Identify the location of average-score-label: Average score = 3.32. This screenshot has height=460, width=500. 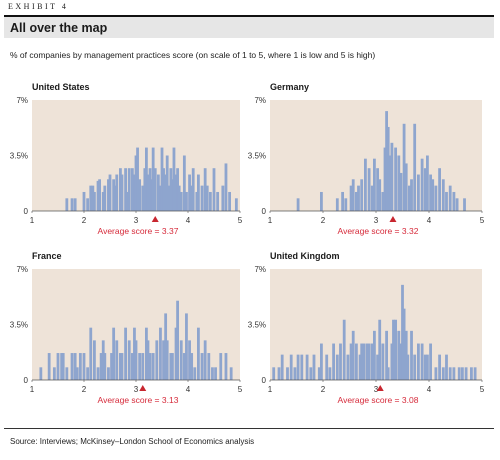
(378, 231).